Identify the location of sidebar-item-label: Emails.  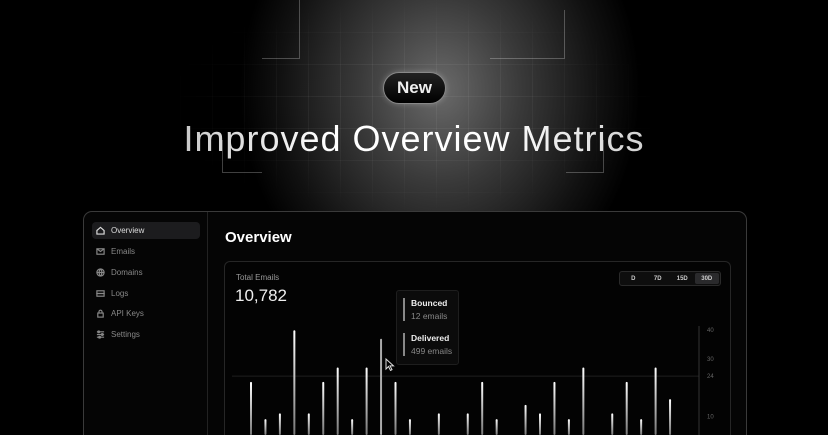
(123, 251).